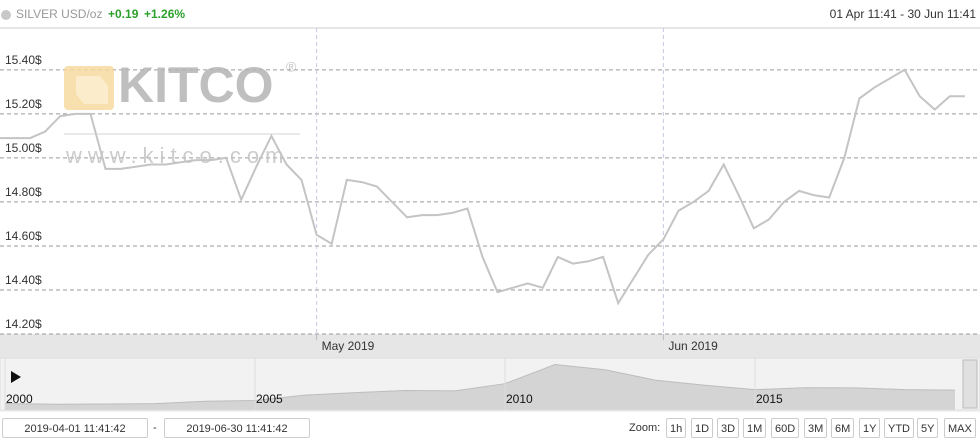  Describe the element at coordinates (23, 192) in the screenshot. I see `y-tick-label: 14.80$` at that location.